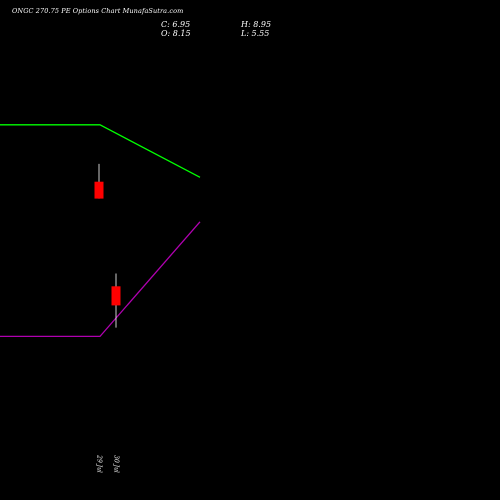 This screenshot has height=500, width=500. Describe the element at coordinates (100, 151) in the screenshot. I see `green-series-line` at that location.